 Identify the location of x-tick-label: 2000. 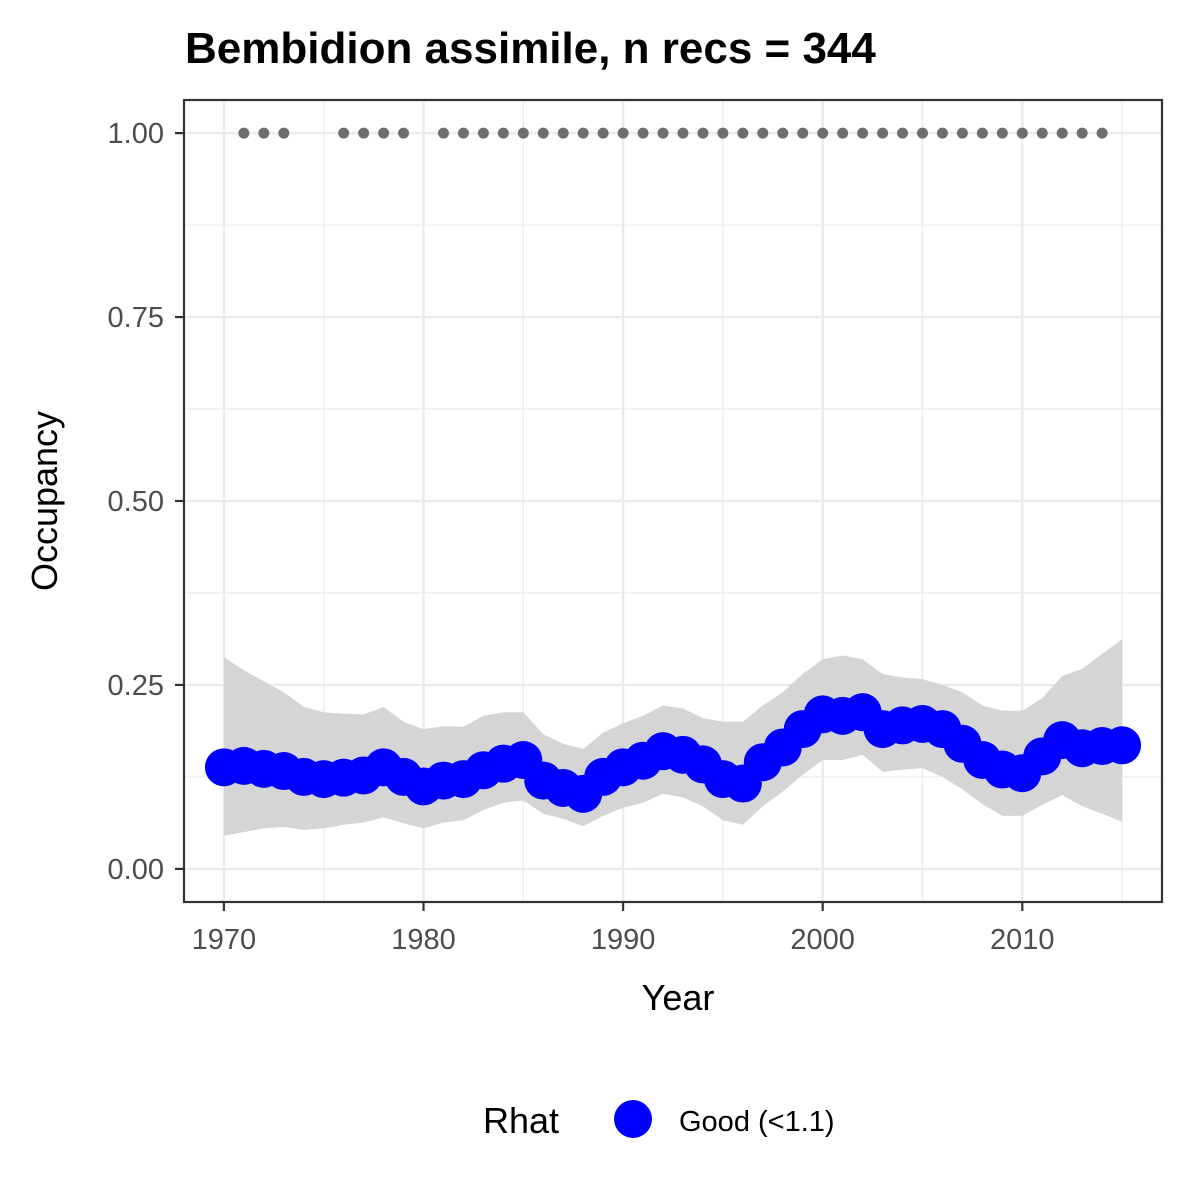
(822, 940).